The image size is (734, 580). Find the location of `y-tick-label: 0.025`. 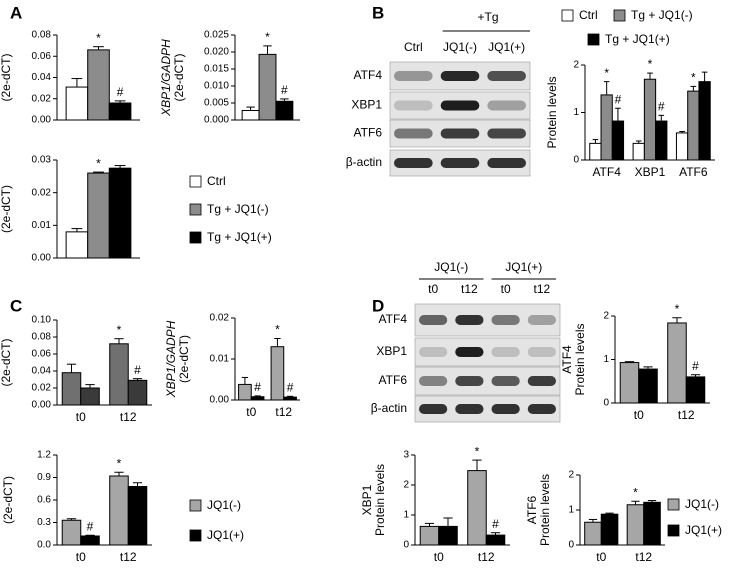

y-tick-label: 0.025 is located at coordinates (216, 35).